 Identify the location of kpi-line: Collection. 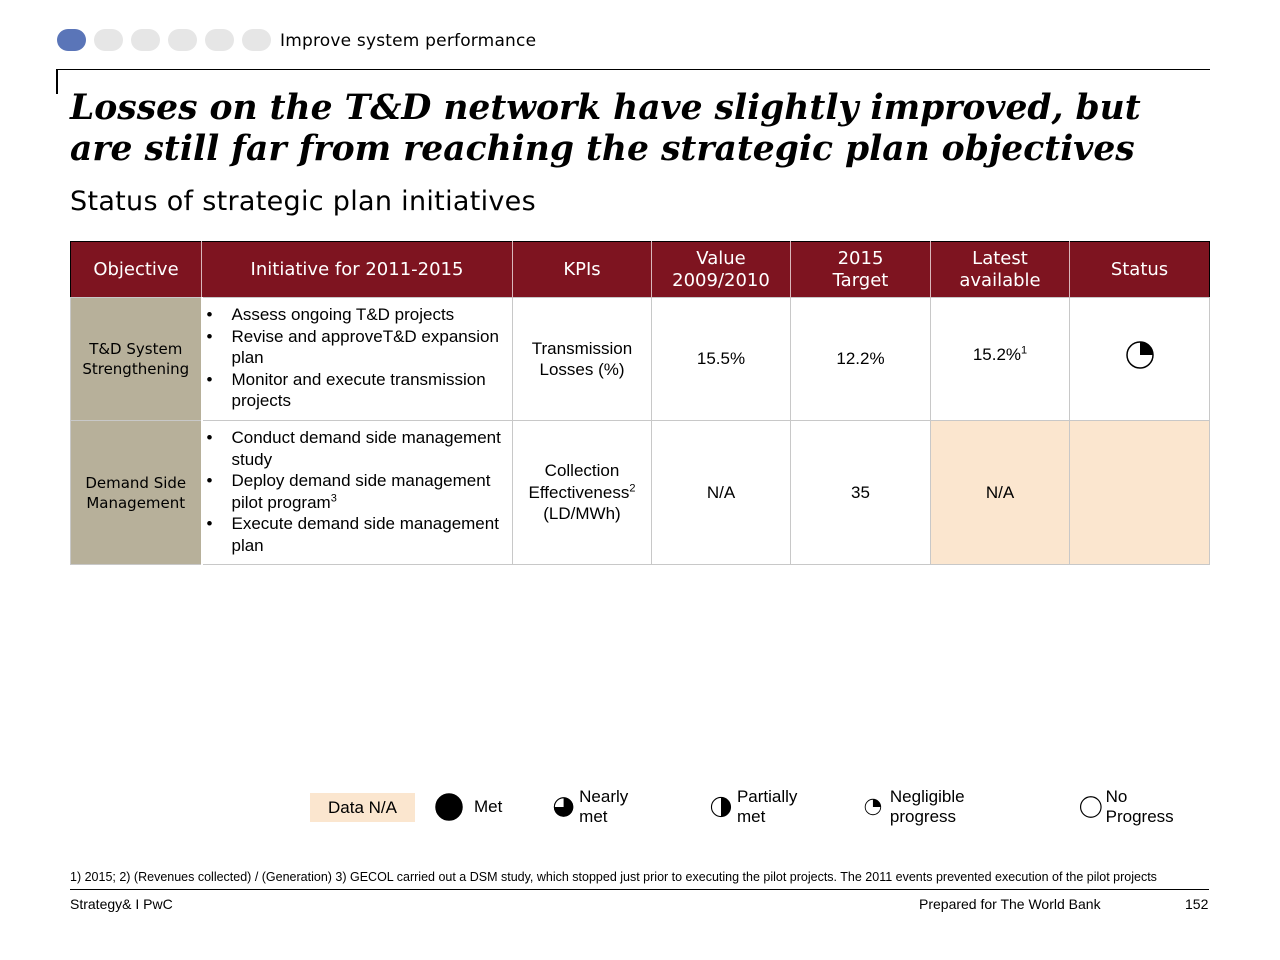
(582, 471).